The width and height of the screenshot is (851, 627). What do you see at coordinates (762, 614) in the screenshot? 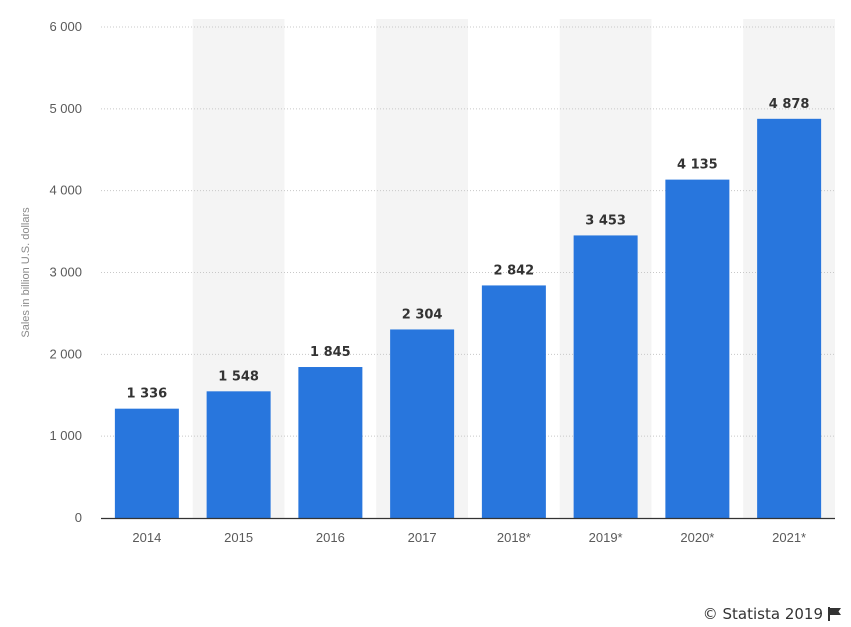
I see `credit-text: © Statista 2019` at bounding box center [762, 614].